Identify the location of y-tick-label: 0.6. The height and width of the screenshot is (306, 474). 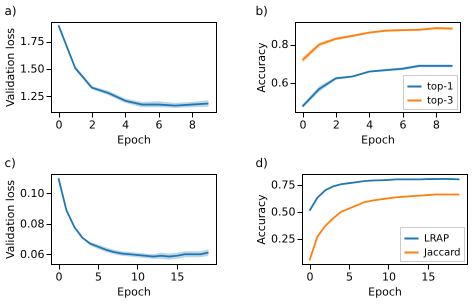
(279, 83).